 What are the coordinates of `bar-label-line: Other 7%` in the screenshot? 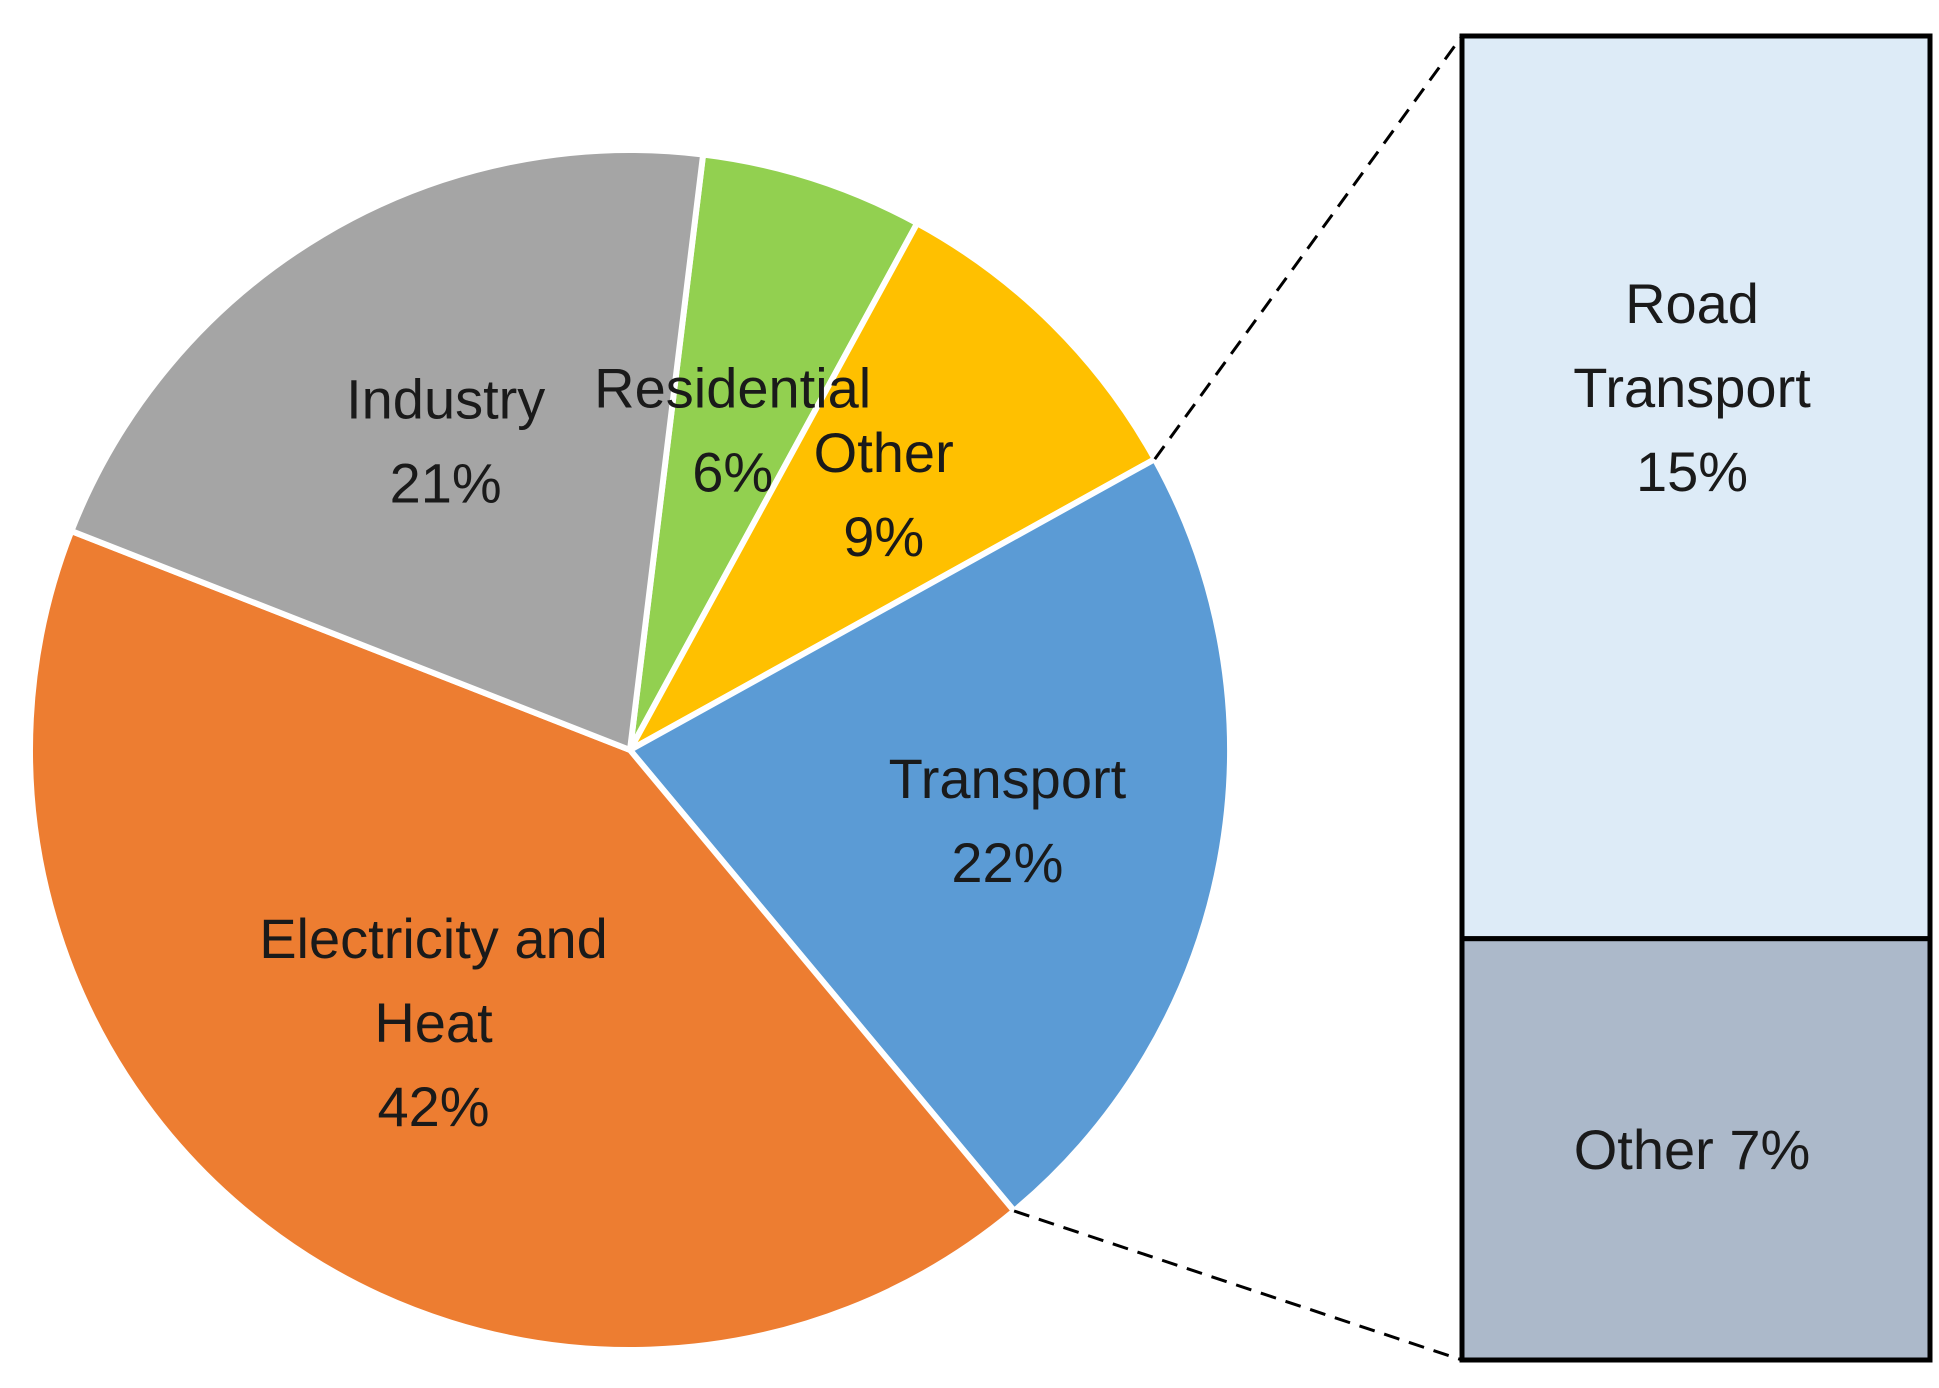 It's located at (1692, 1149).